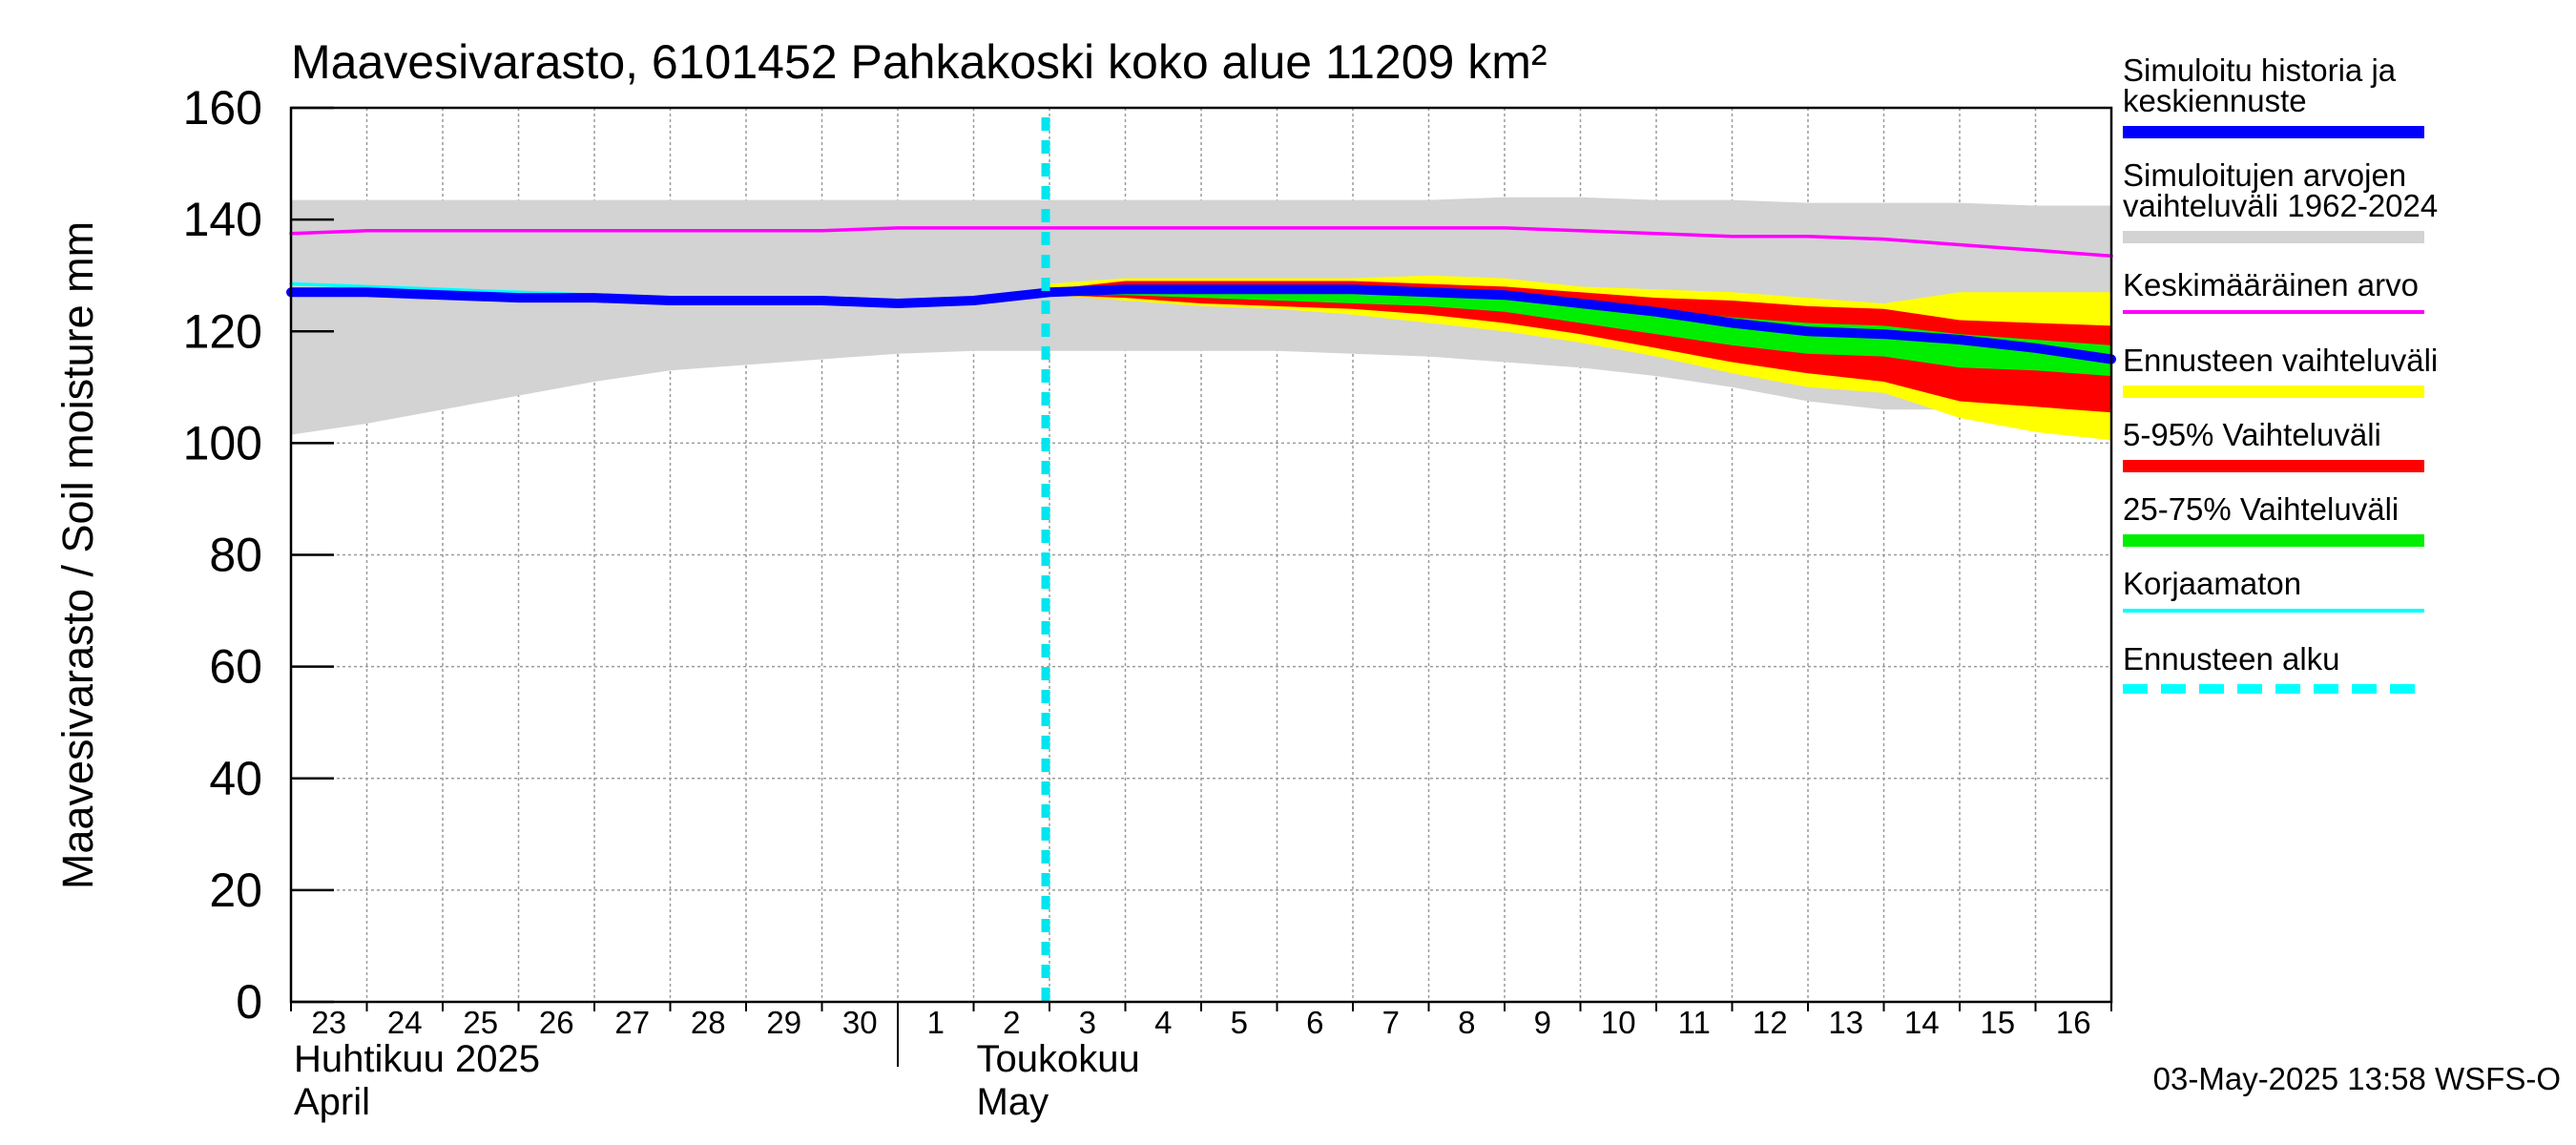 Image resolution: width=2576 pixels, height=1145 pixels. Describe the element at coordinates (235, 667) in the screenshot. I see `y-tick-label: 60` at that location.